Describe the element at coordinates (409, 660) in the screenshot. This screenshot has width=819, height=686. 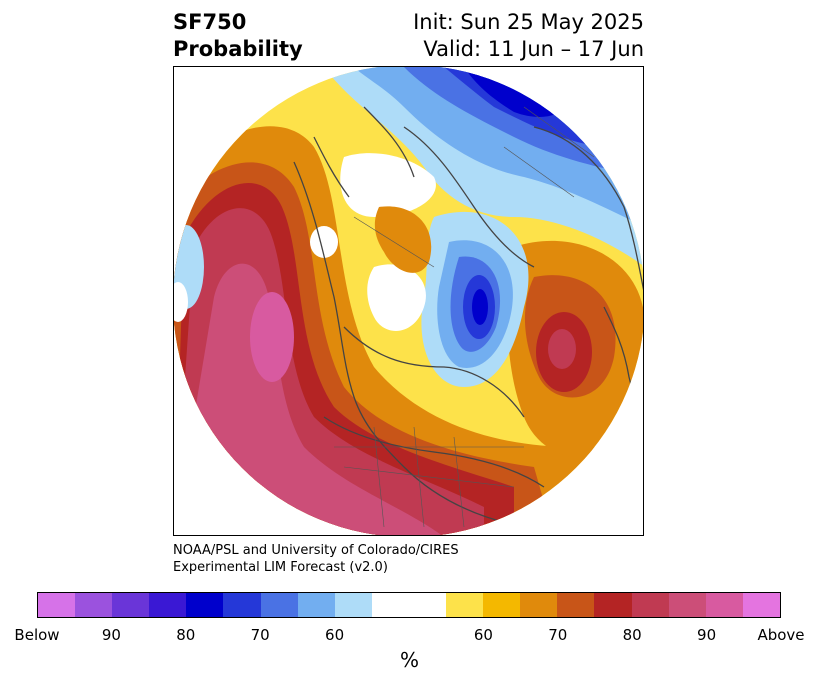
I see `colorbar-unit-label: %` at that location.